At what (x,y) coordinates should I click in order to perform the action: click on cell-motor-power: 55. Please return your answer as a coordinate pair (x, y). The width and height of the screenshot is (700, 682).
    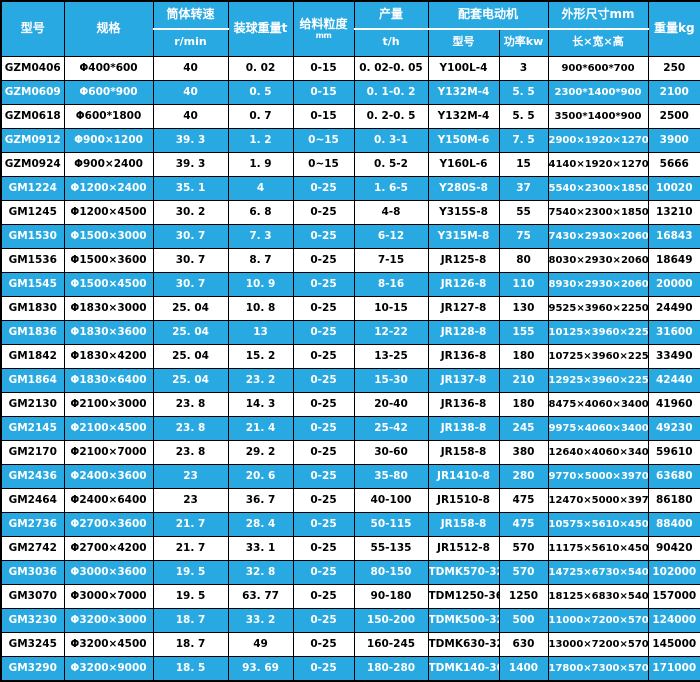
    Looking at the image, I should click on (523, 212).